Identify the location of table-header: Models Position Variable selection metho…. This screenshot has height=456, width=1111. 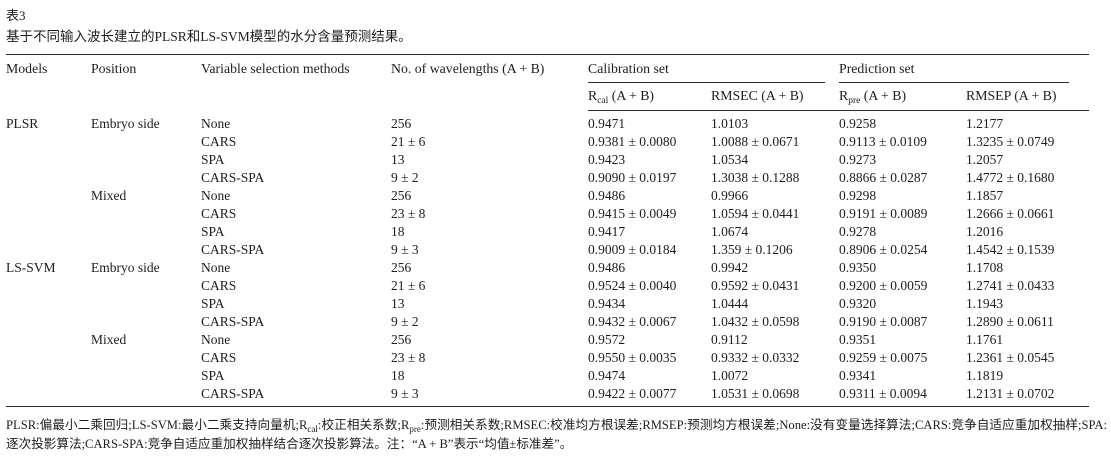
(548, 83).